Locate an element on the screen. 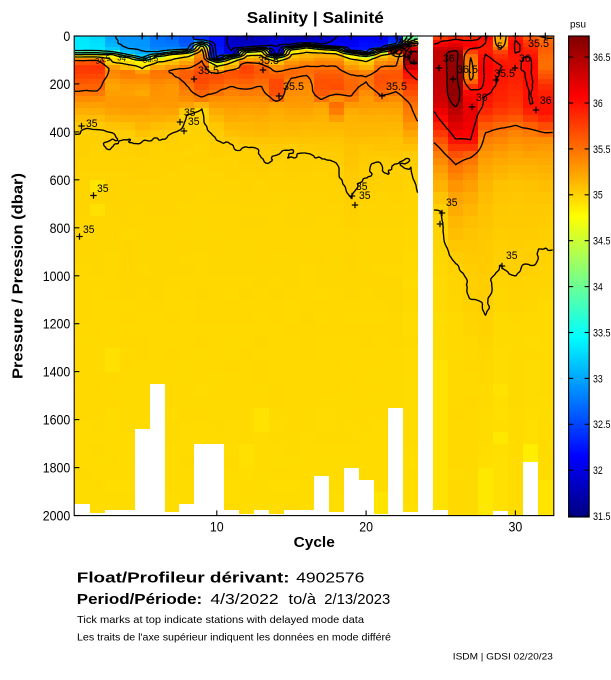  svg-text: 400 is located at coordinates (60, 132).